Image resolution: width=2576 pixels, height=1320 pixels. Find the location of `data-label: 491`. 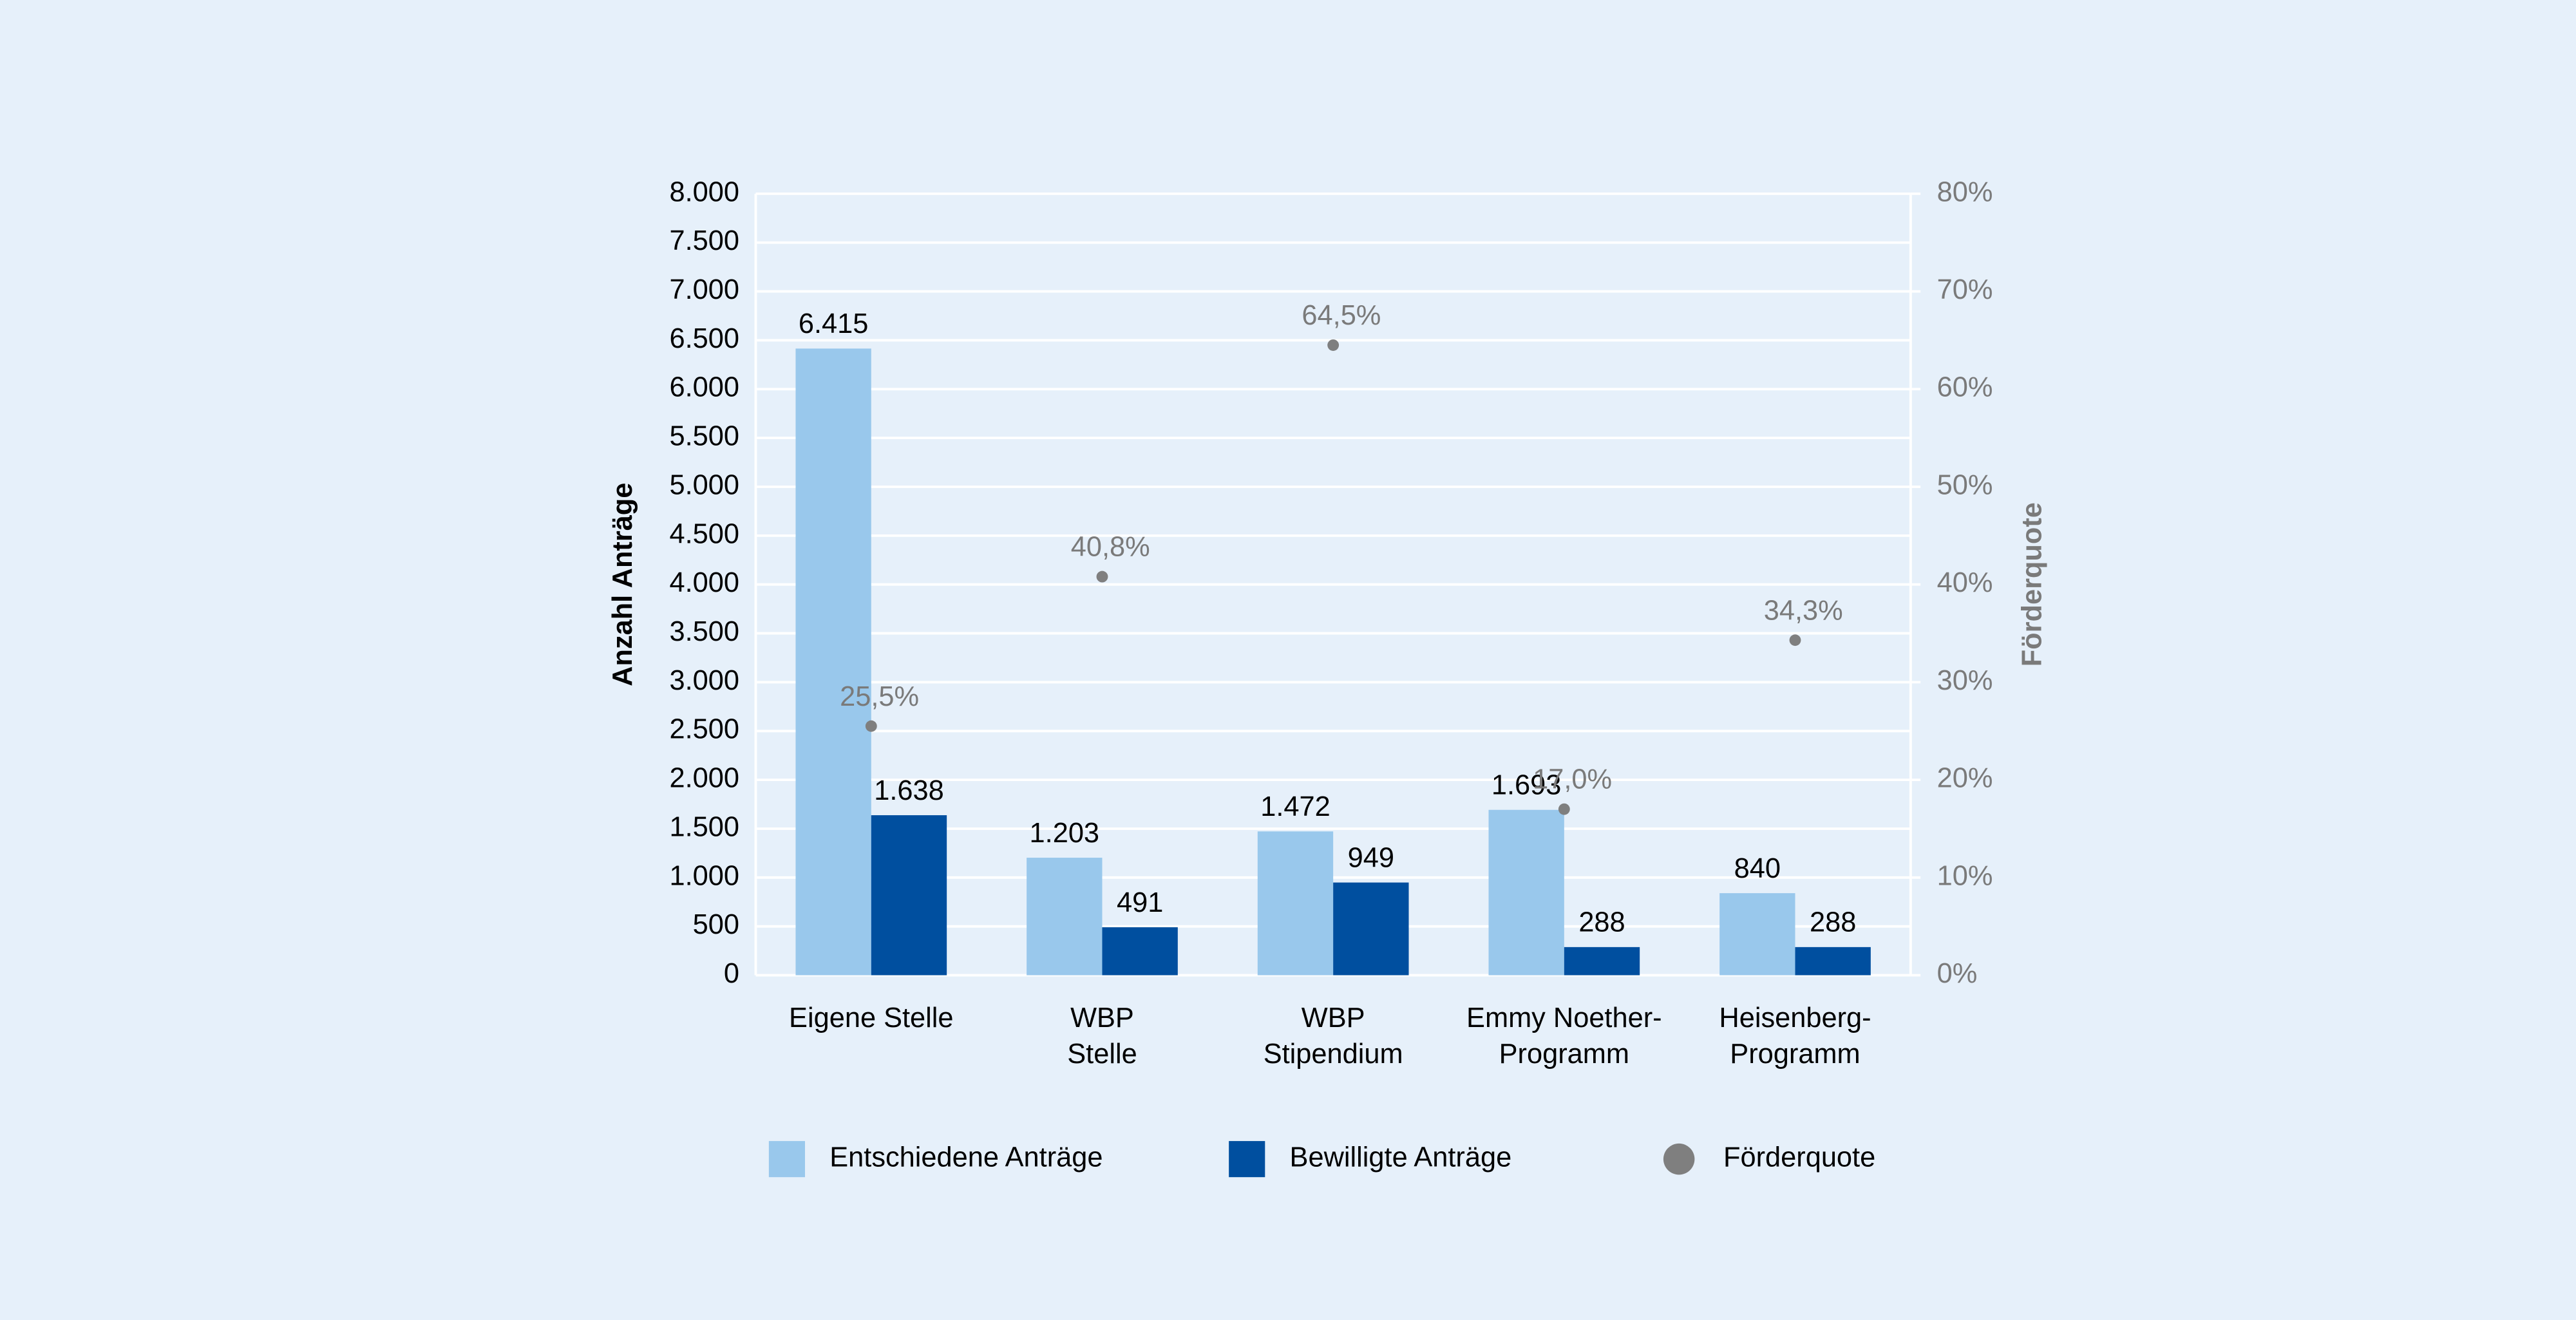

data-label: 491 is located at coordinates (1140, 902).